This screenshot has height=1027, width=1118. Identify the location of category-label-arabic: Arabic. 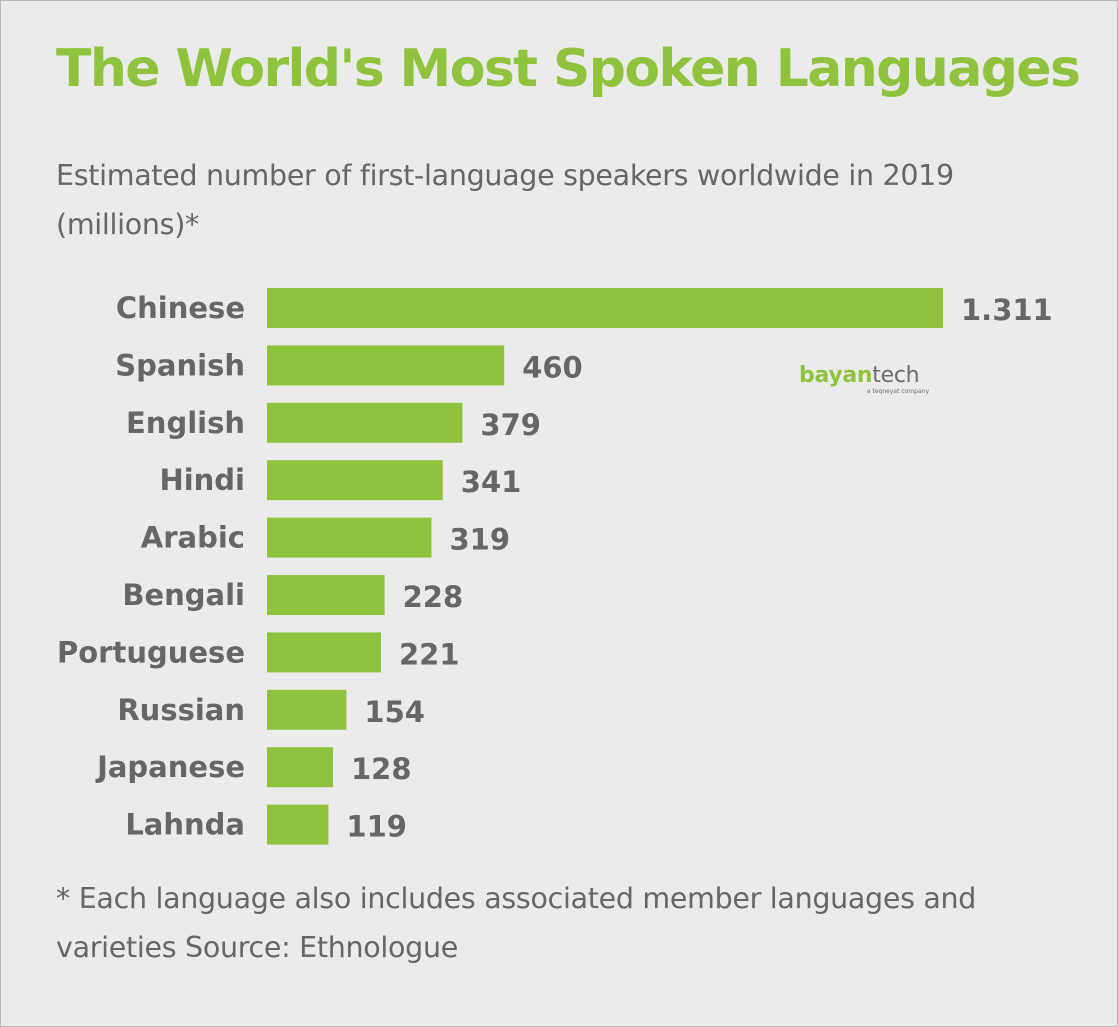
(193, 538).